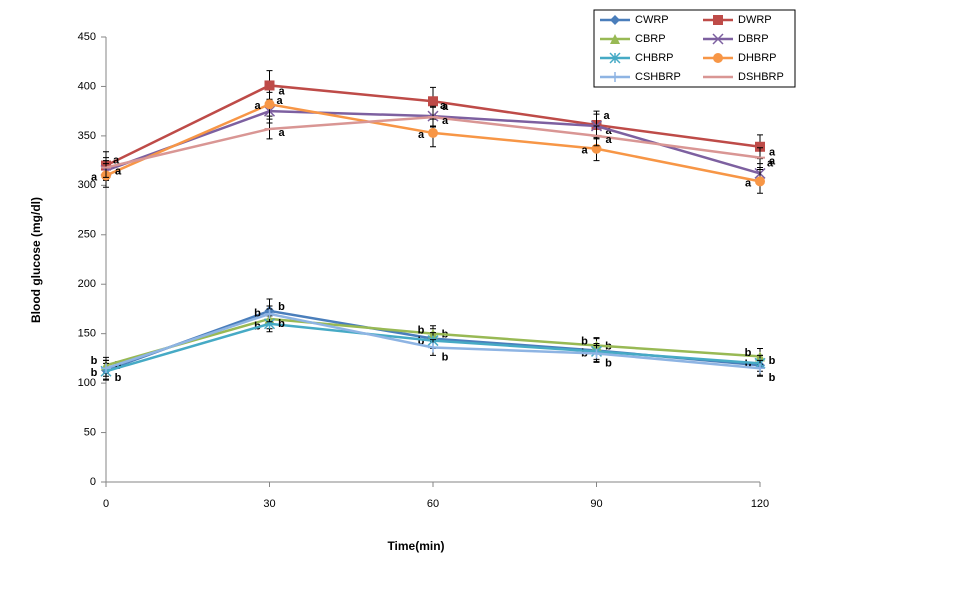  I want to click on y-tick-label: 100, so click(87, 383).